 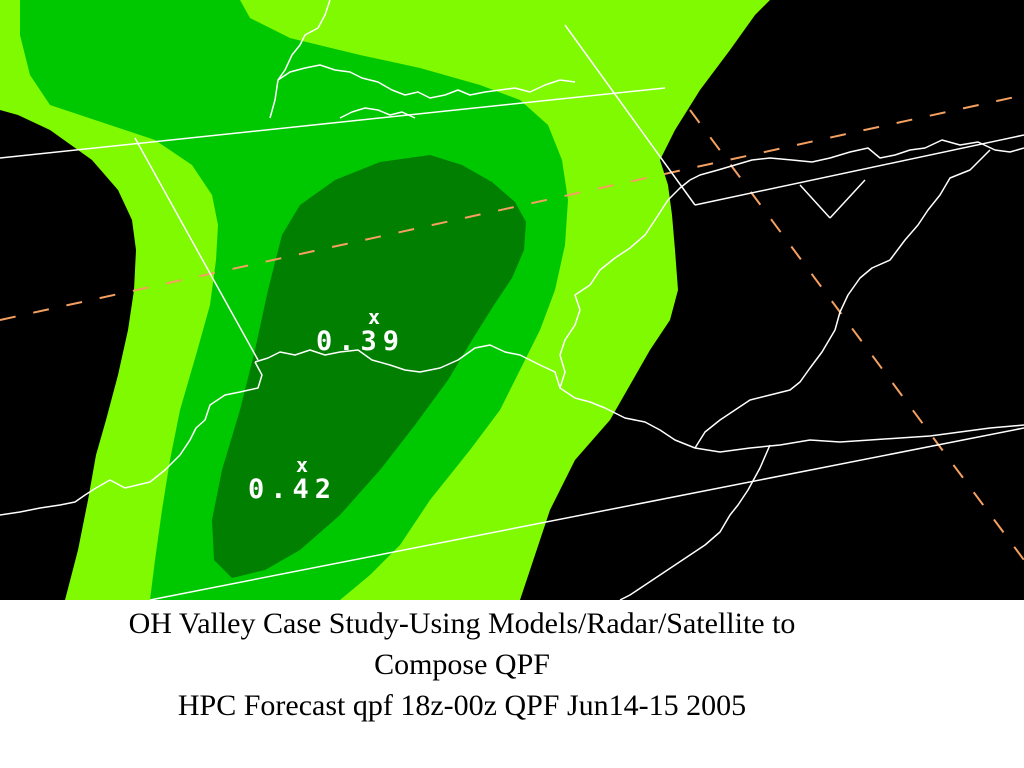 I want to click on boundary-southeast, so click(x=695, y=522).